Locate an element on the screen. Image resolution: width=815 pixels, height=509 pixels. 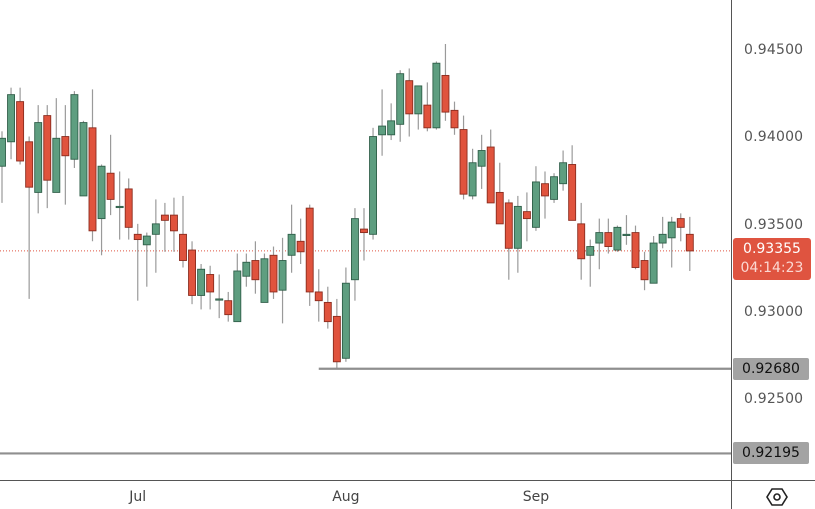
level-label-0.92195: 0.92195 is located at coordinates (771, 453).